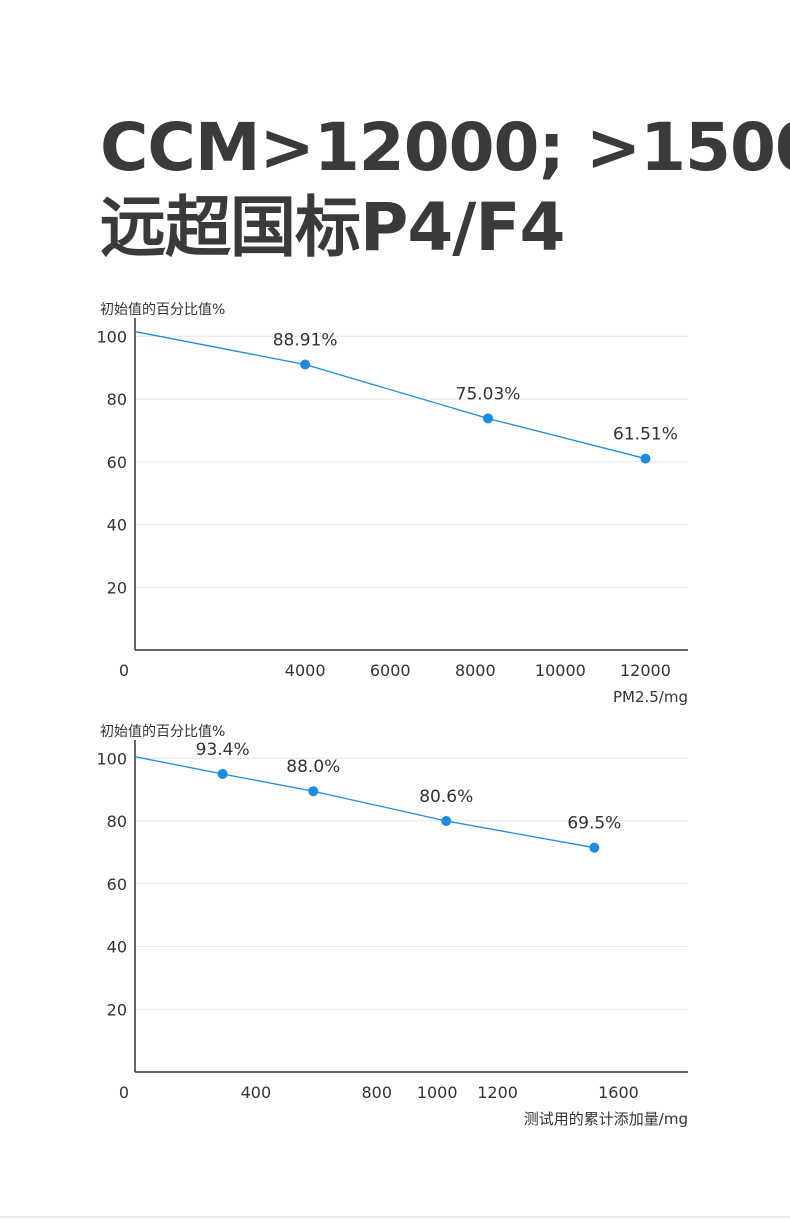  I want to click on data-label: 69.5%, so click(594, 824).